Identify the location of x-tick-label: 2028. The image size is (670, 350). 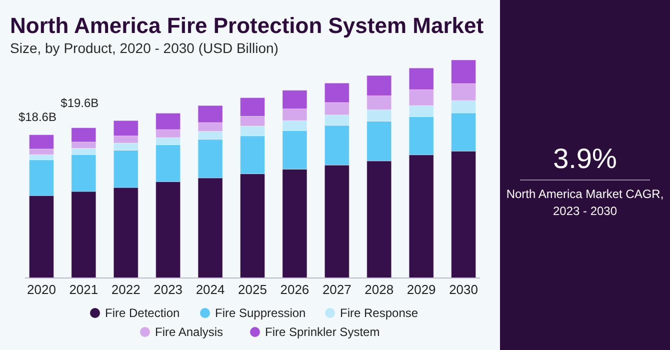
(379, 289).